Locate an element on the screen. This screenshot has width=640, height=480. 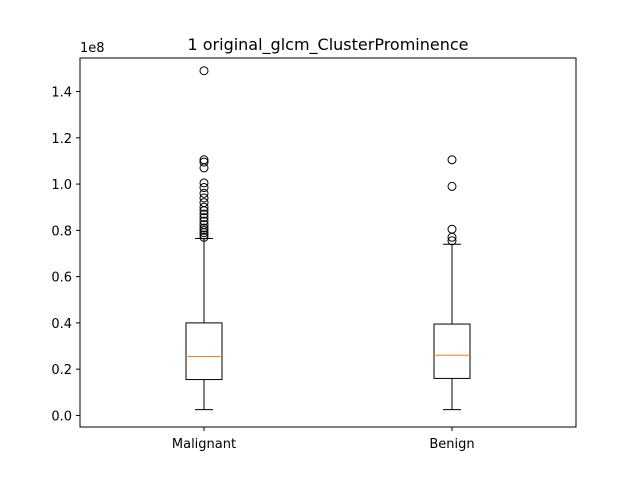
box-malignant is located at coordinates (204, 238).